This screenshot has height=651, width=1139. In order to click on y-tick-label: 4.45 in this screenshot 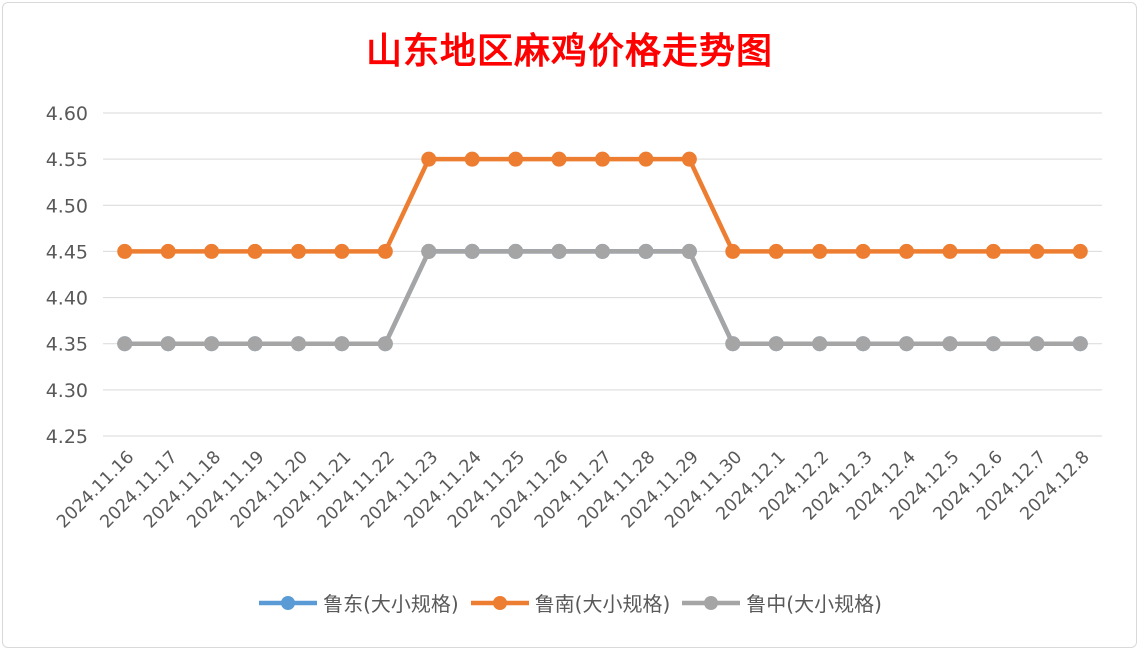, I will do `click(67, 252)`.